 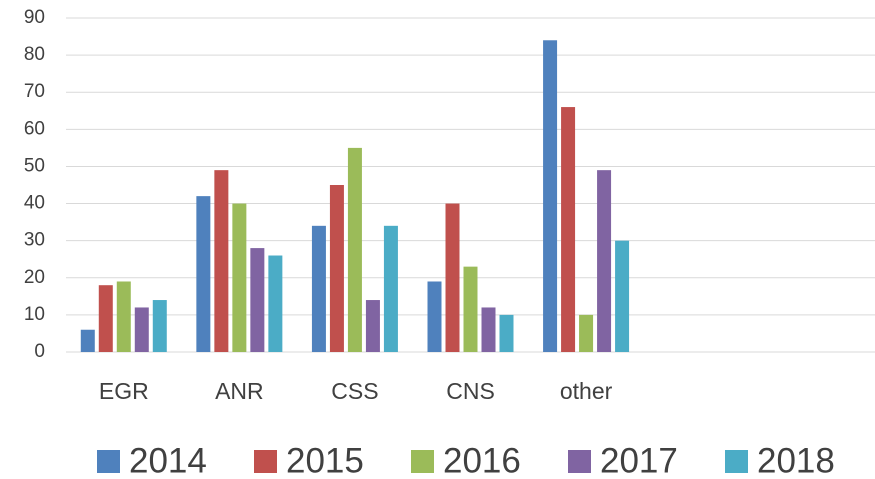 I want to click on y-tick-label: 20, so click(x=34, y=277).